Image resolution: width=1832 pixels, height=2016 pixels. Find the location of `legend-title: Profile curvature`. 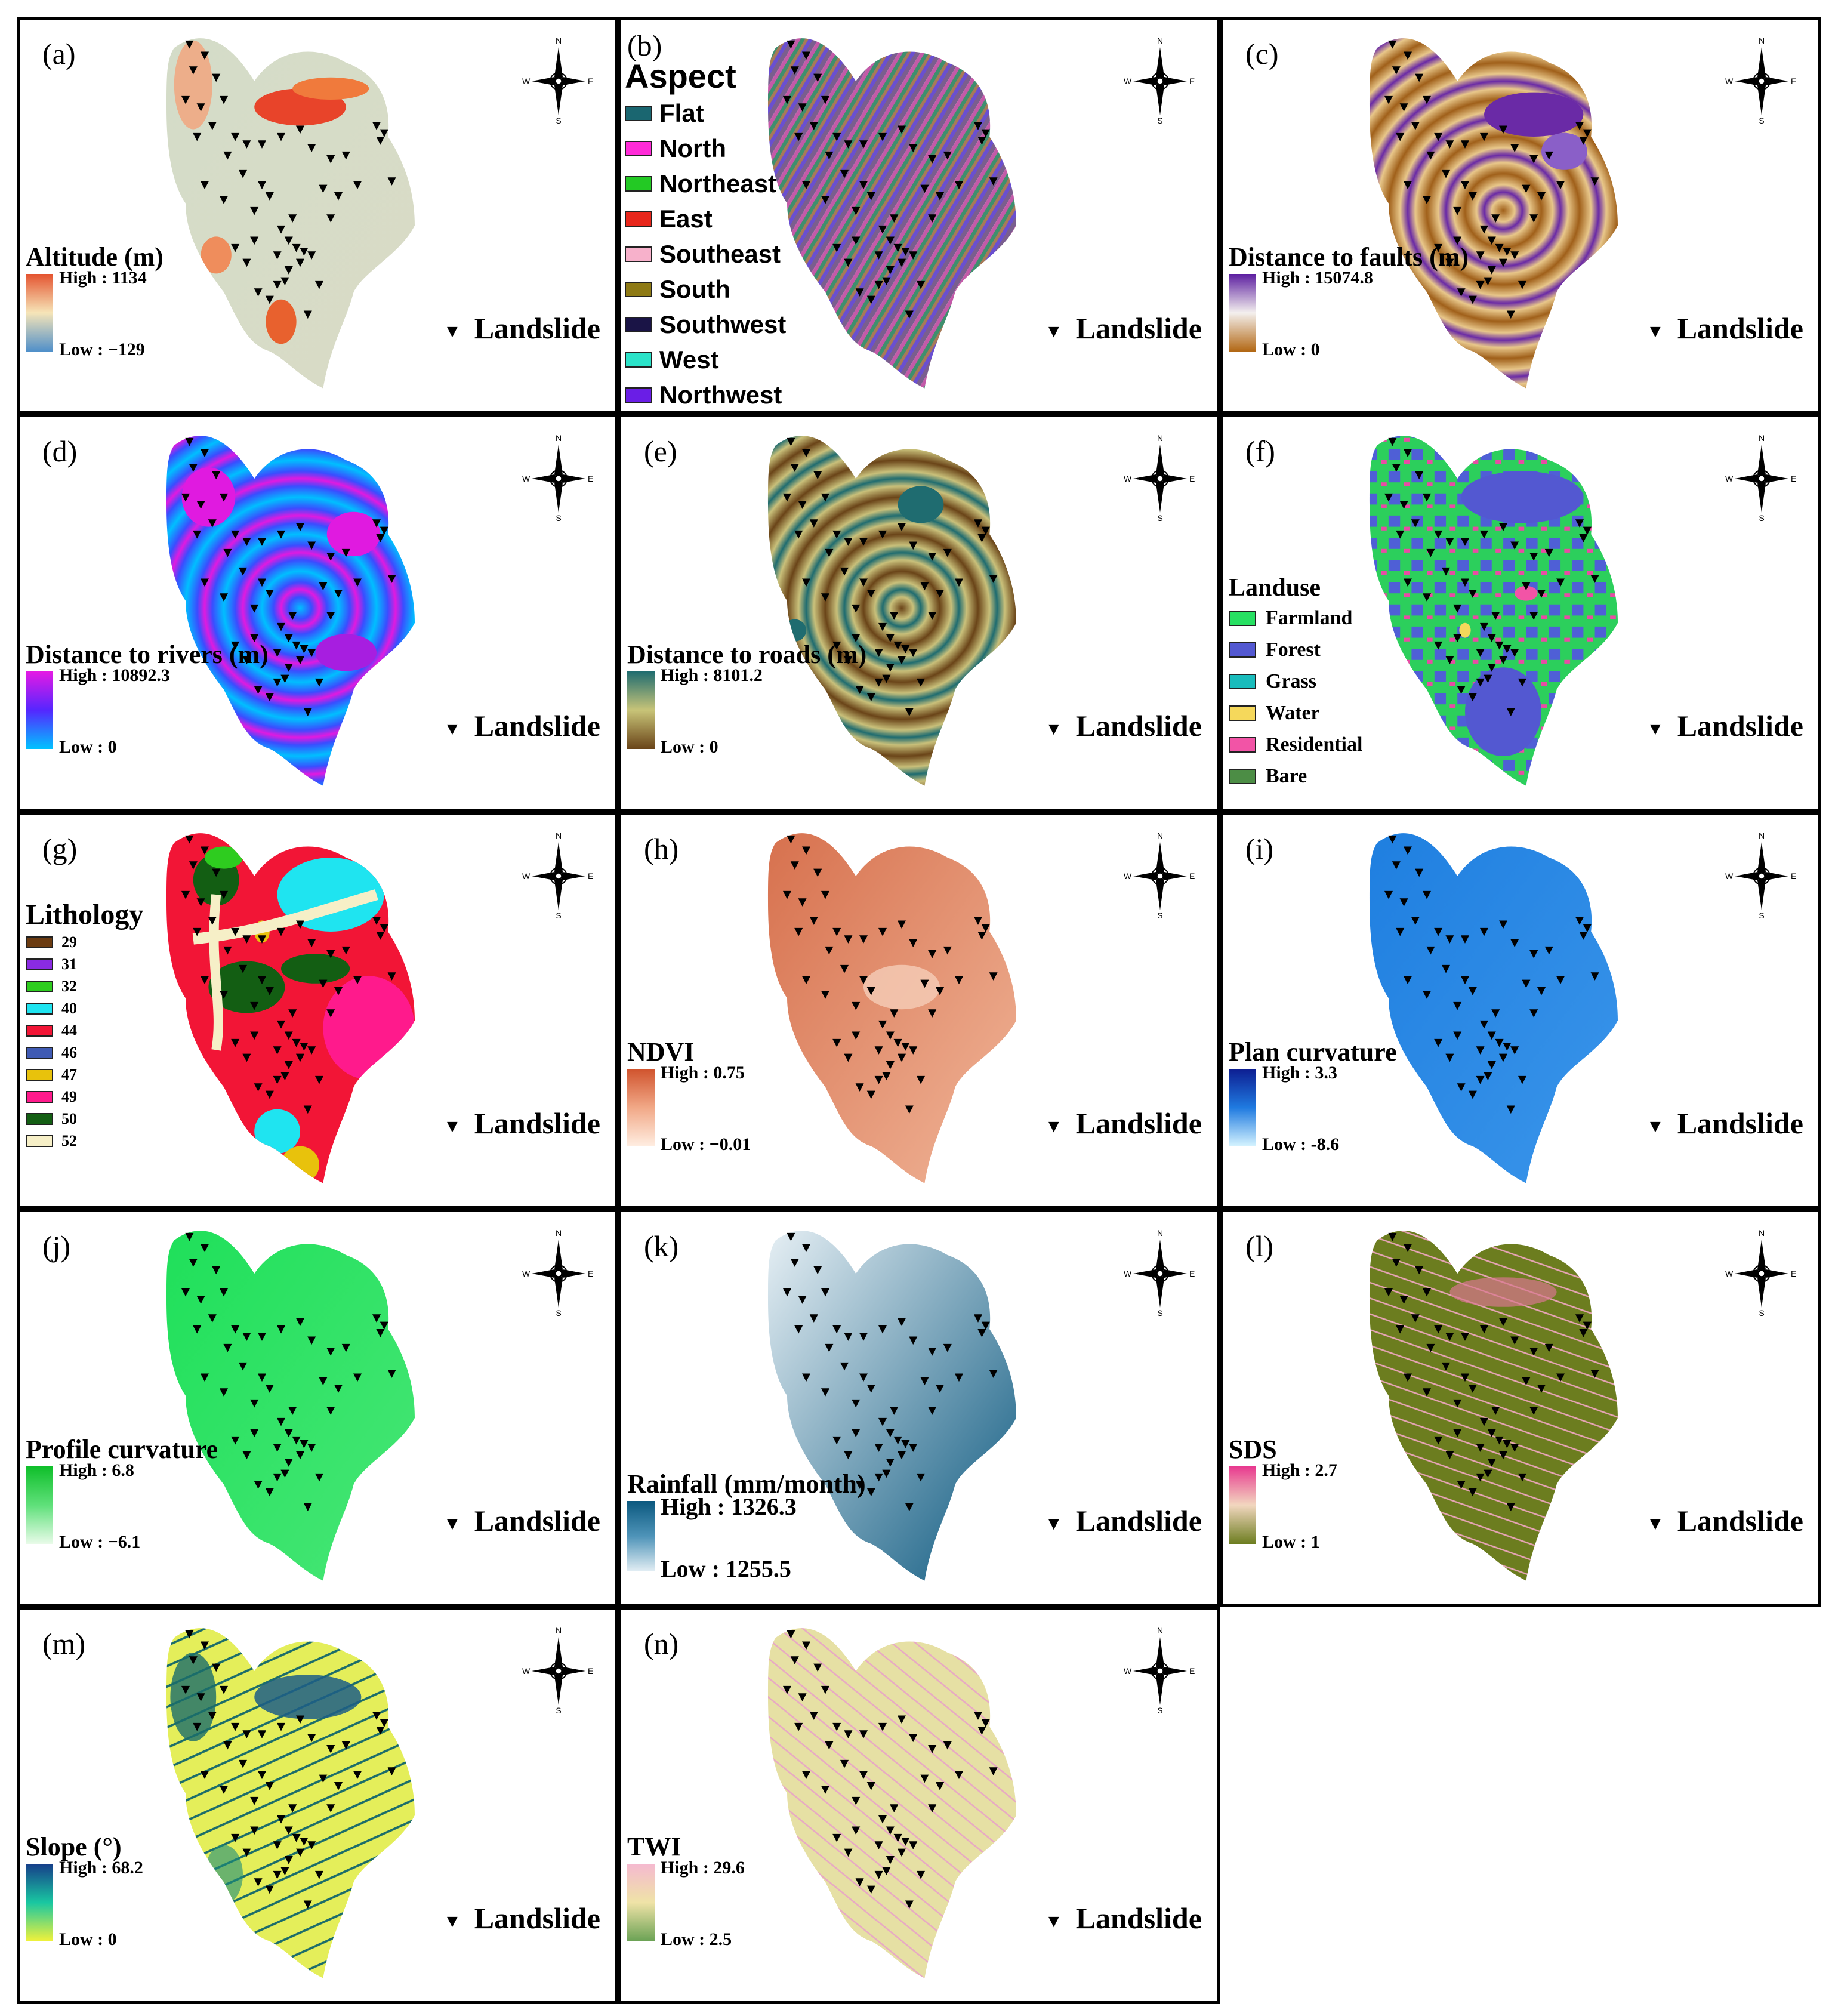

legend-title: Profile curvature is located at coordinates (122, 1449).